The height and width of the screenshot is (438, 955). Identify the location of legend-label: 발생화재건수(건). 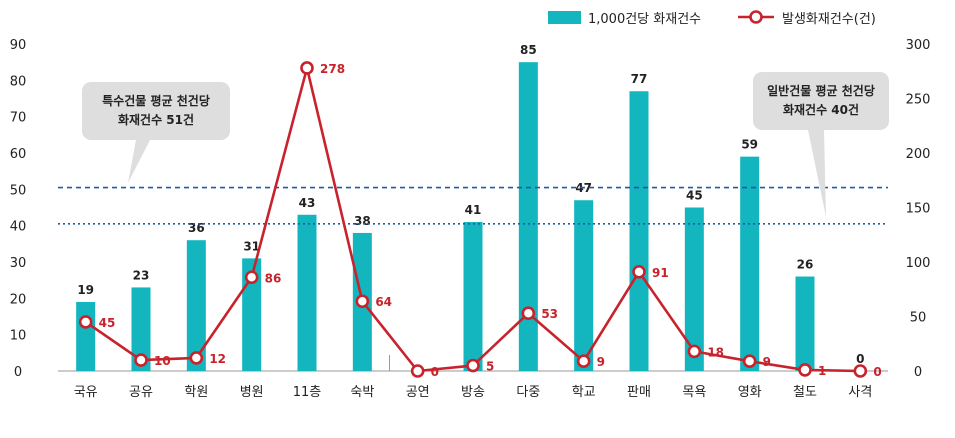
(829, 19).